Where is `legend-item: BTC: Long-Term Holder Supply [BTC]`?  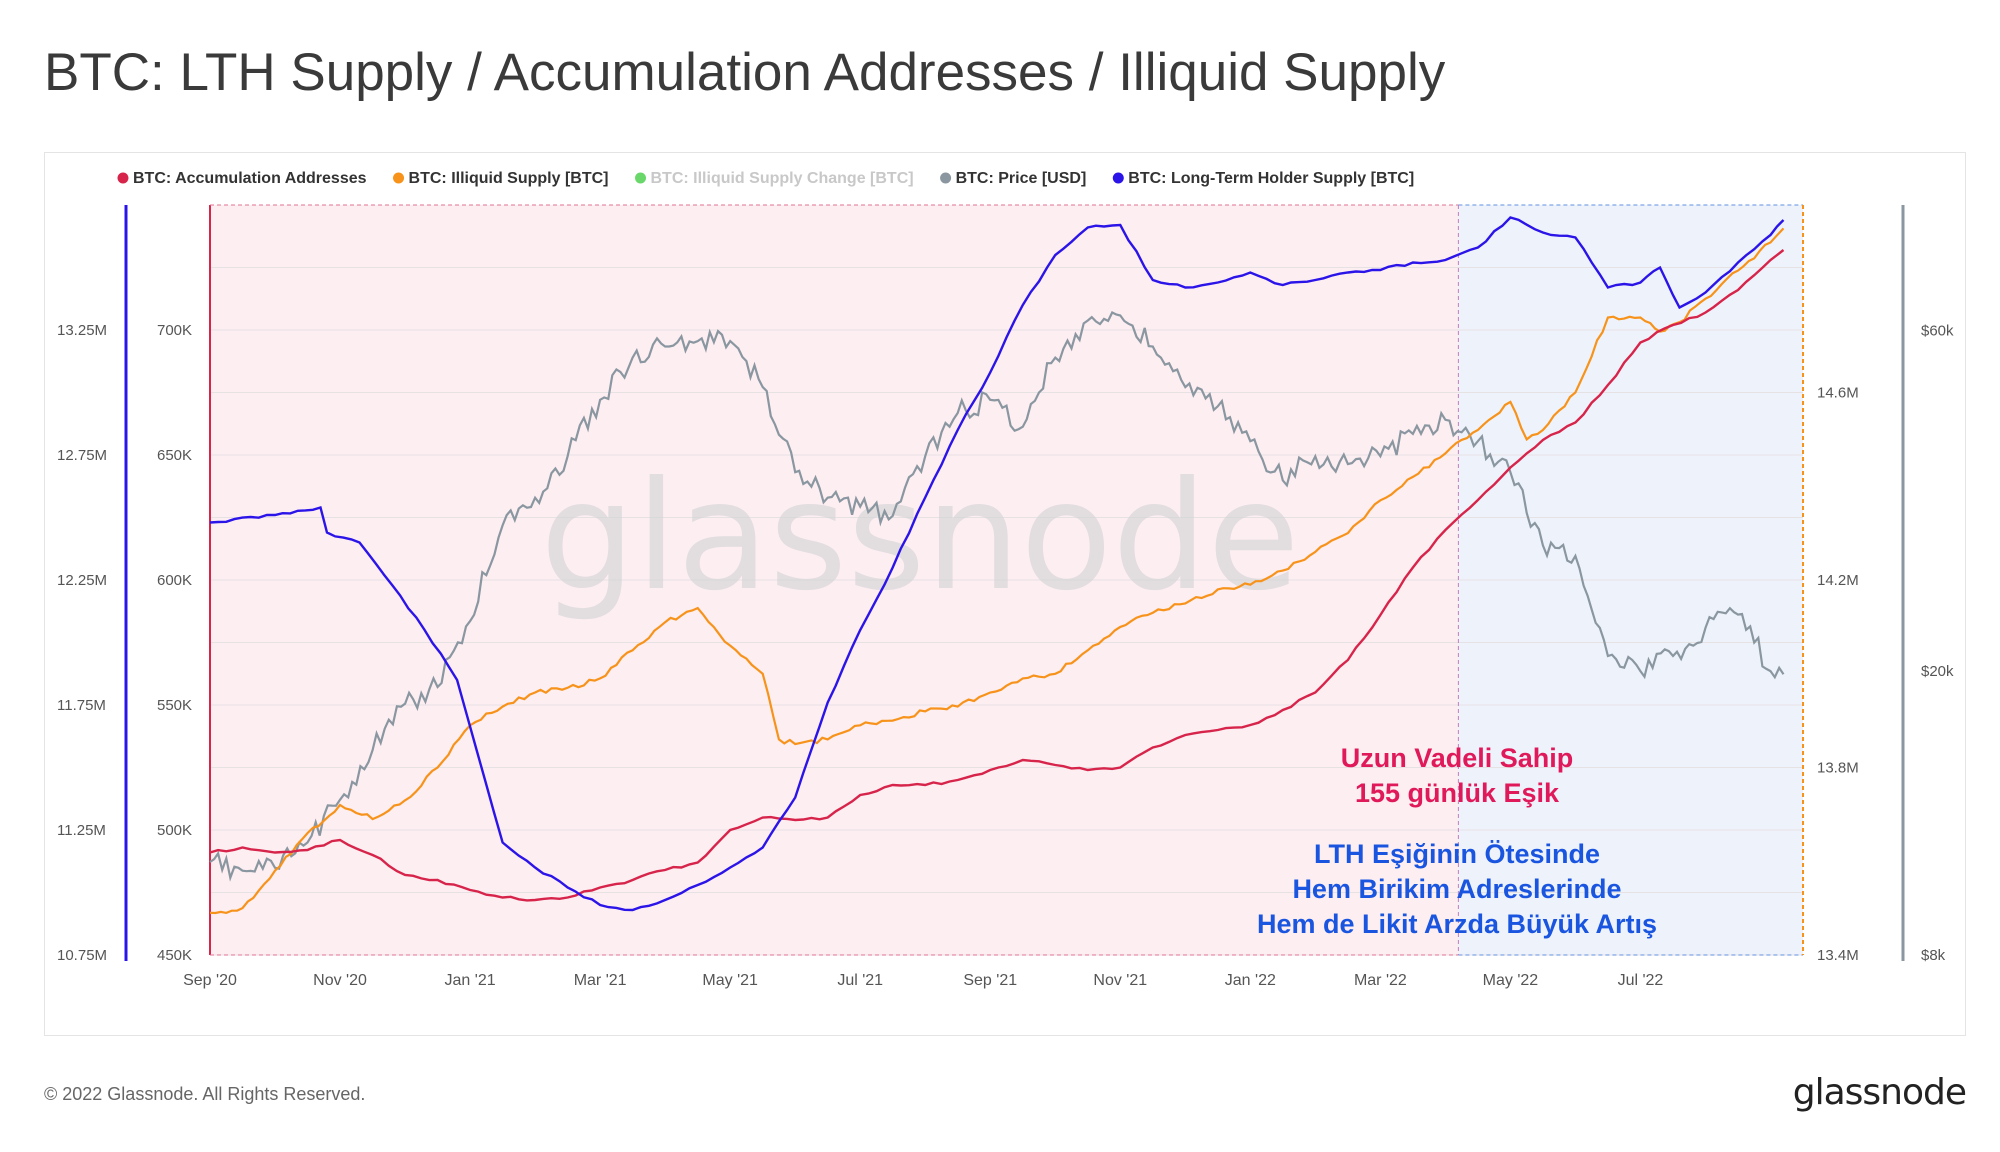 legend-item: BTC: Long-Term Holder Supply [BTC] is located at coordinates (1263, 178).